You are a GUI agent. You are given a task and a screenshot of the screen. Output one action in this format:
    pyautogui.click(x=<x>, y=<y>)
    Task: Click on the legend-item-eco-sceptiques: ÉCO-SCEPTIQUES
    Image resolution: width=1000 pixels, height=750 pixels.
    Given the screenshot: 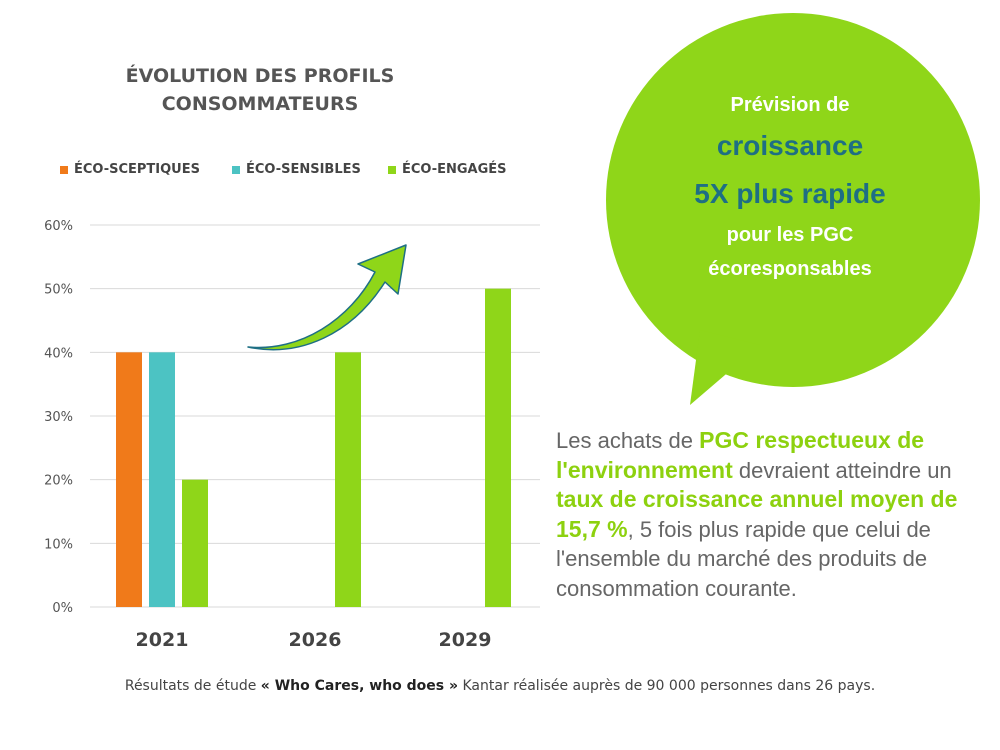 What is the action you would take?
    pyautogui.click(x=130, y=169)
    